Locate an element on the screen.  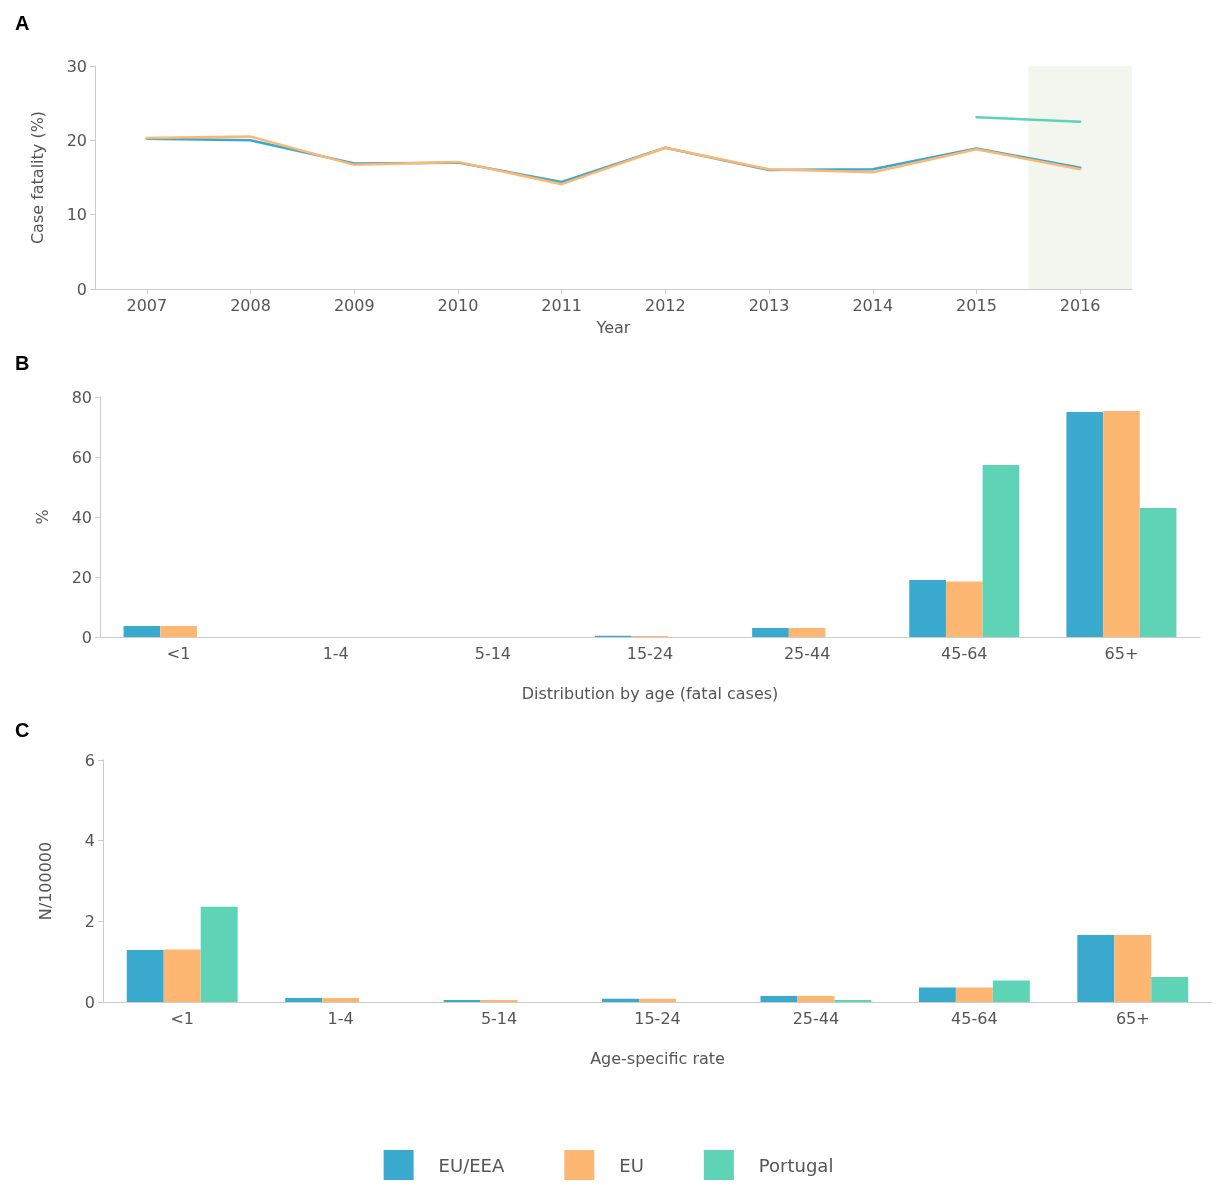
y-tick-label: 10 is located at coordinates (76, 215).